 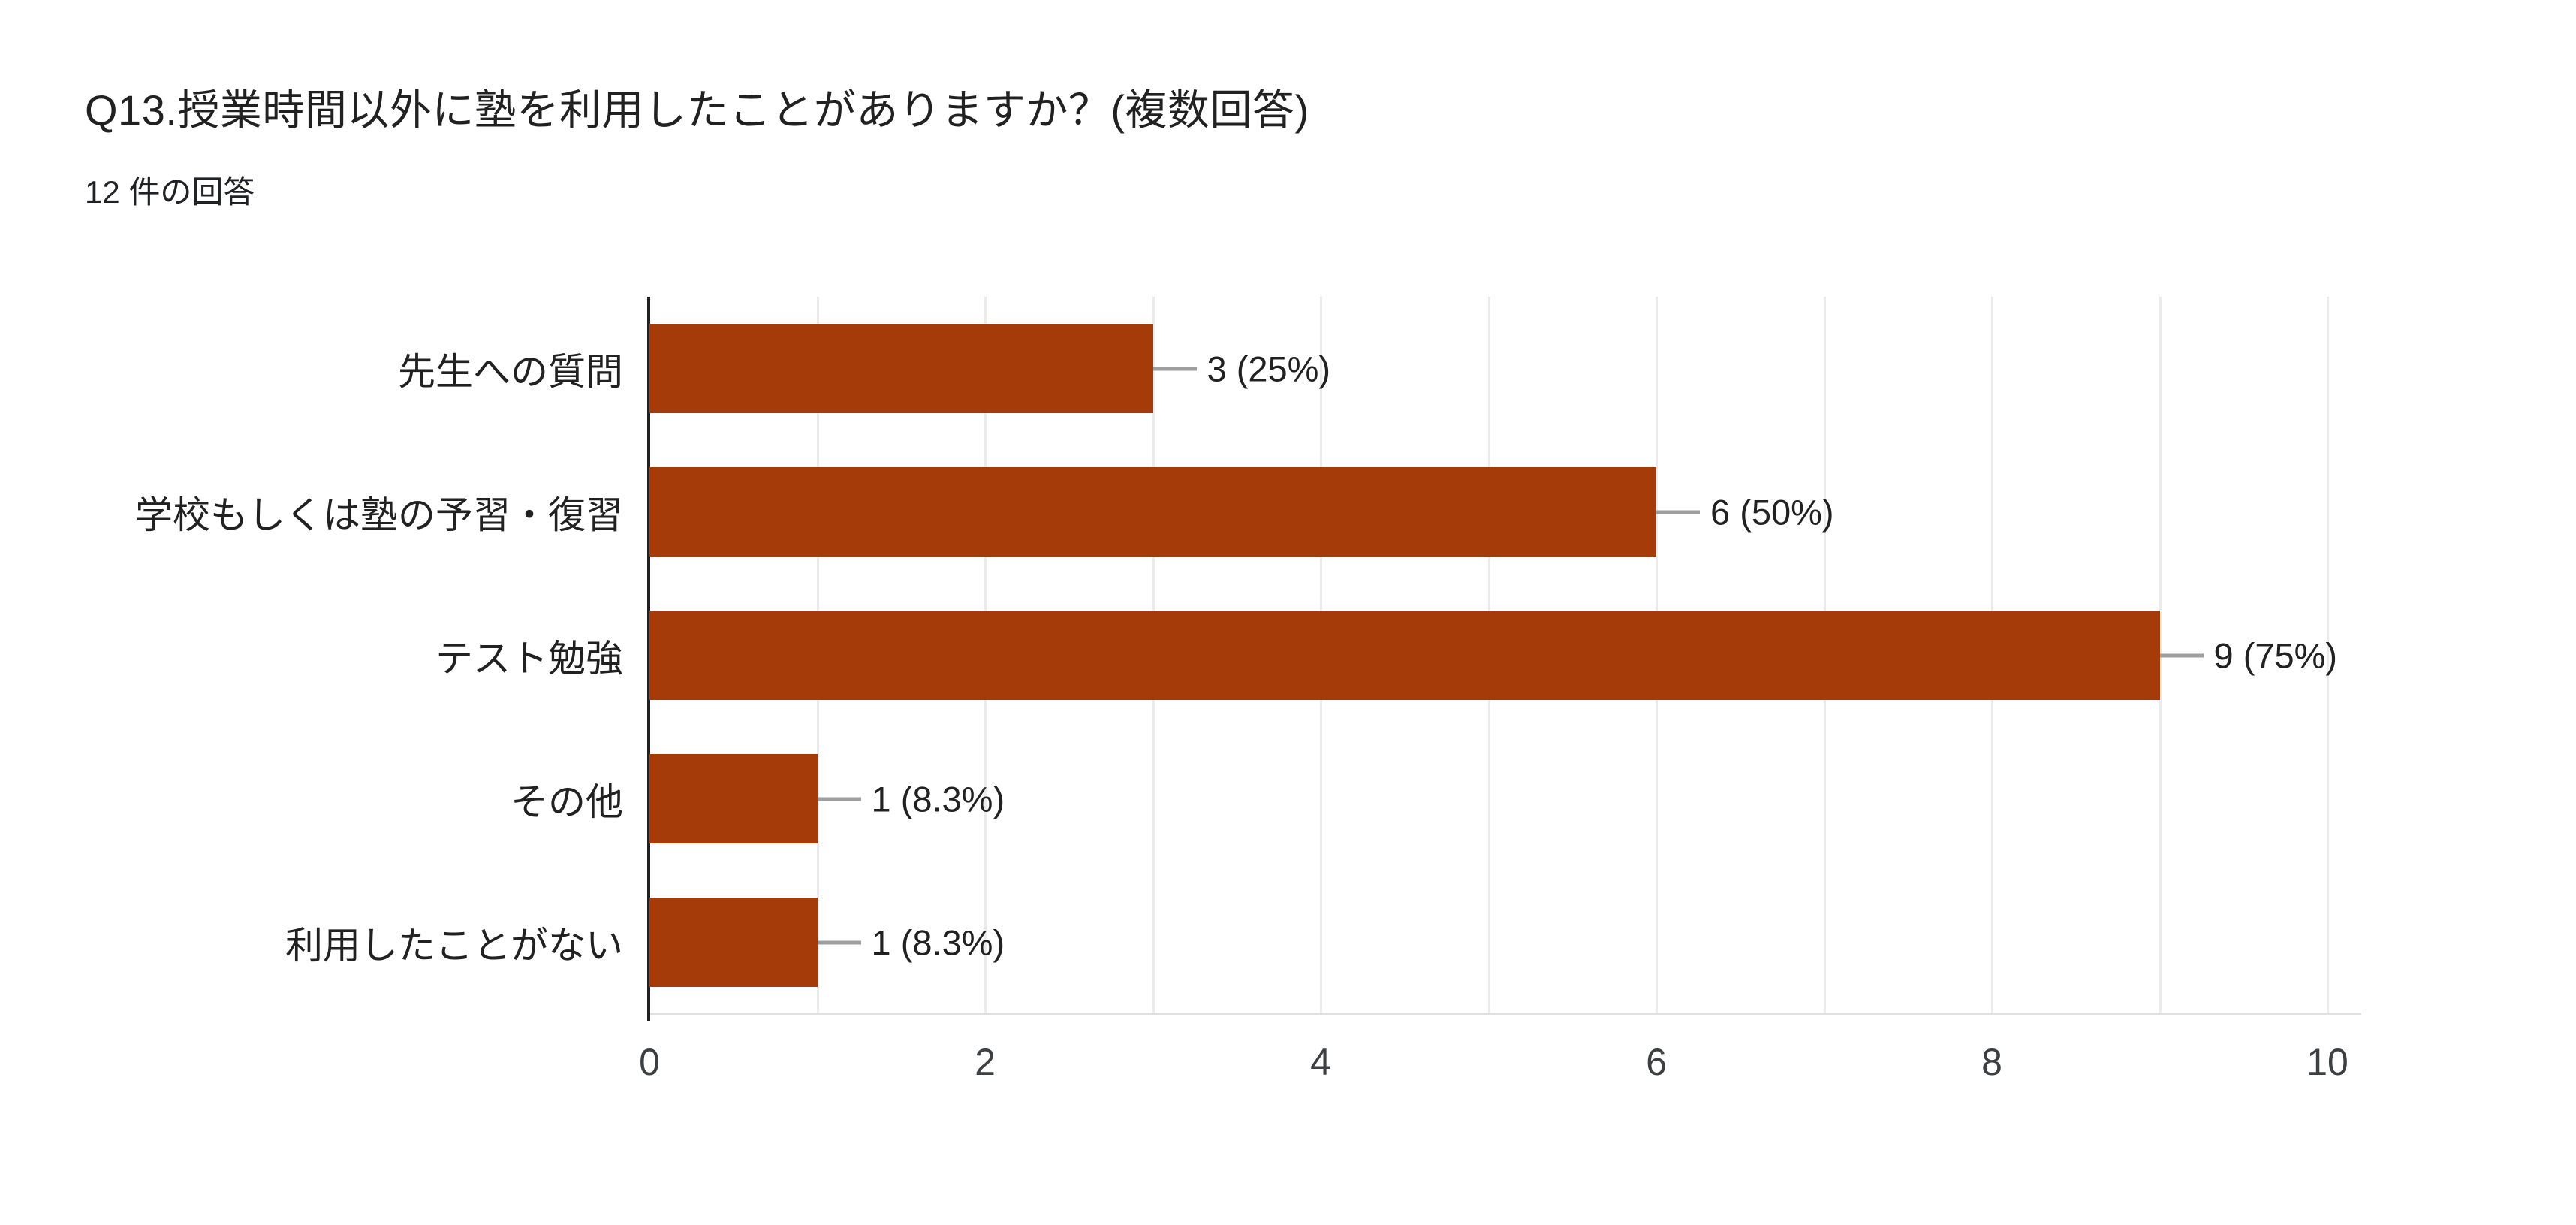 What do you see at coordinates (454, 945) in the screenshot?
I see `category-label: 利用したことがない` at bounding box center [454, 945].